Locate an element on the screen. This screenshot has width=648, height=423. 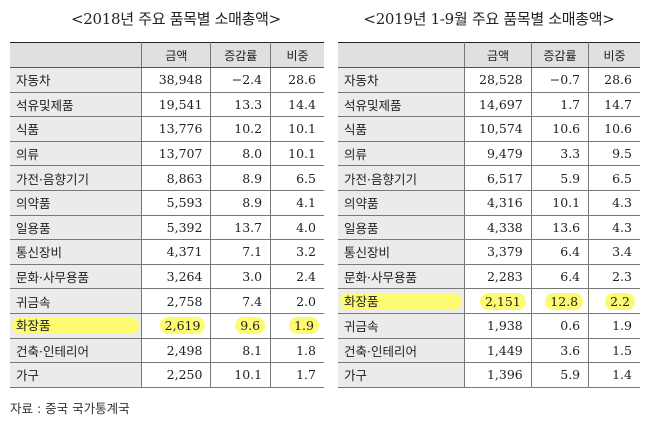
table-row: 귀금속 2,758 7.4 2.0 is located at coordinates (167, 301).